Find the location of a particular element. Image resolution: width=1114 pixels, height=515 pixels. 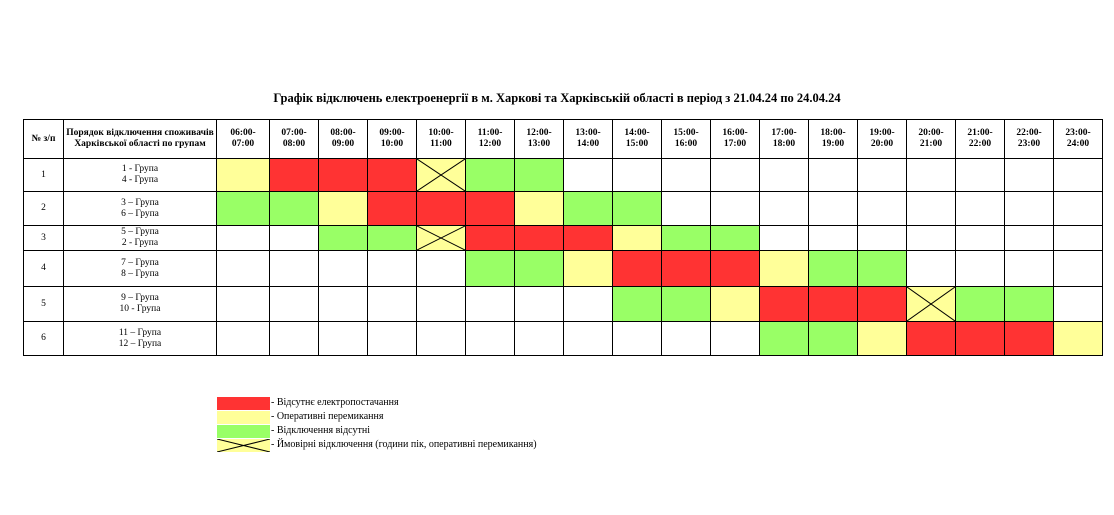

hour-header: 22:00- 23:00 is located at coordinates (1029, 139).